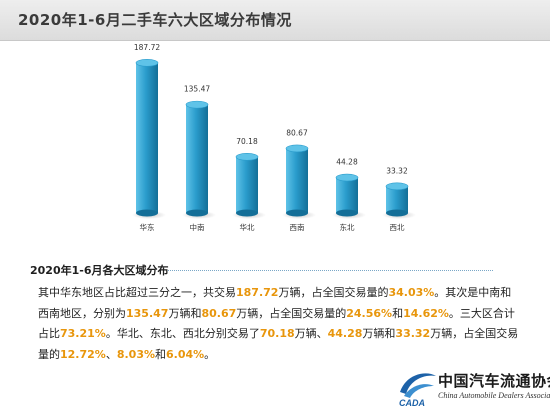 The width and height of the screenshot is (550, 410). I want to click on logo-english-name: China Automobile Dealers Association, so click(494, 395).